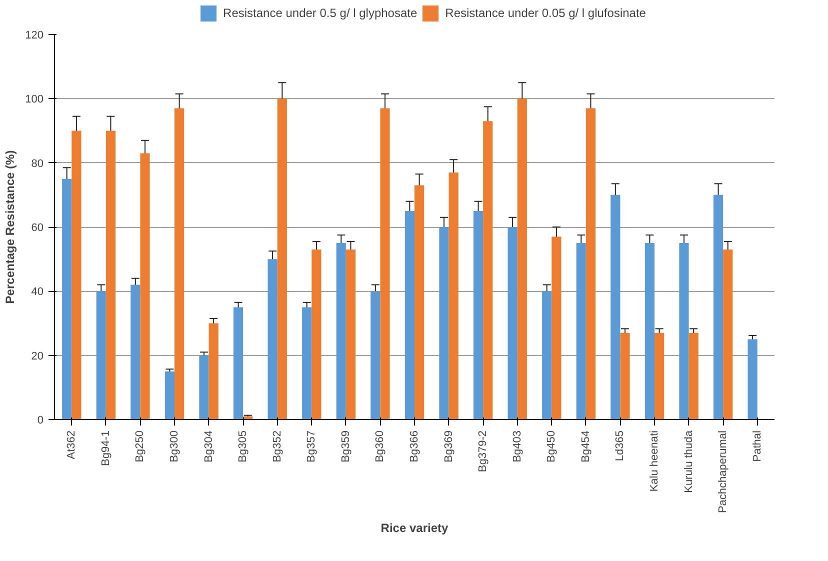 Image resolution: width=828 pixels, height=561 pixels. What do you see at coordinates (723, 472) in the screenshot?
I see `x-tick-label: Pachchaperumal` at bounding box center [723, 472].